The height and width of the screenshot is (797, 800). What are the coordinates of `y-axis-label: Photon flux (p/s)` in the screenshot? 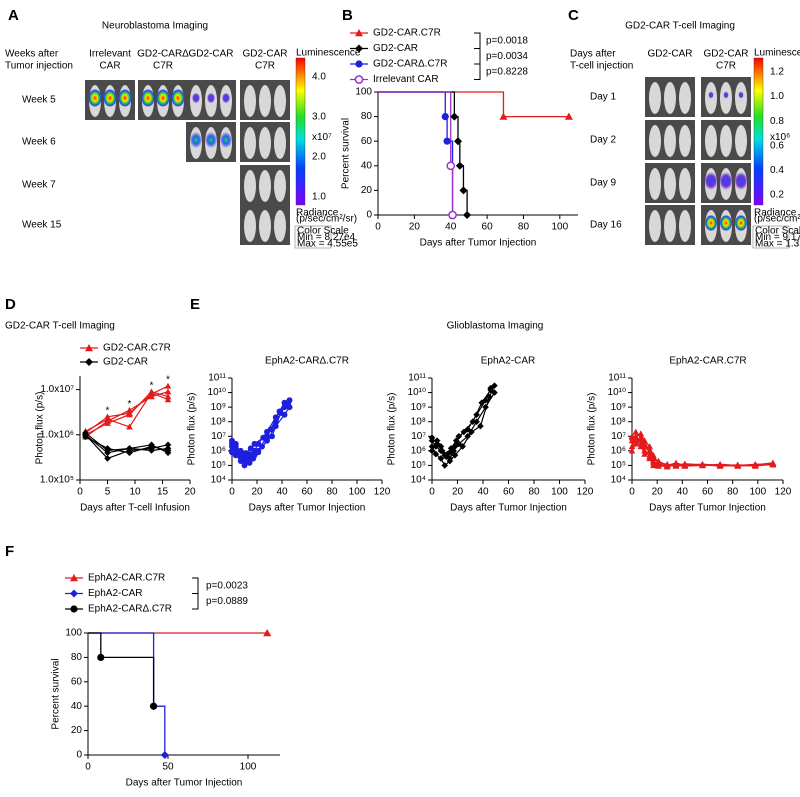 It's located at (392, 429).